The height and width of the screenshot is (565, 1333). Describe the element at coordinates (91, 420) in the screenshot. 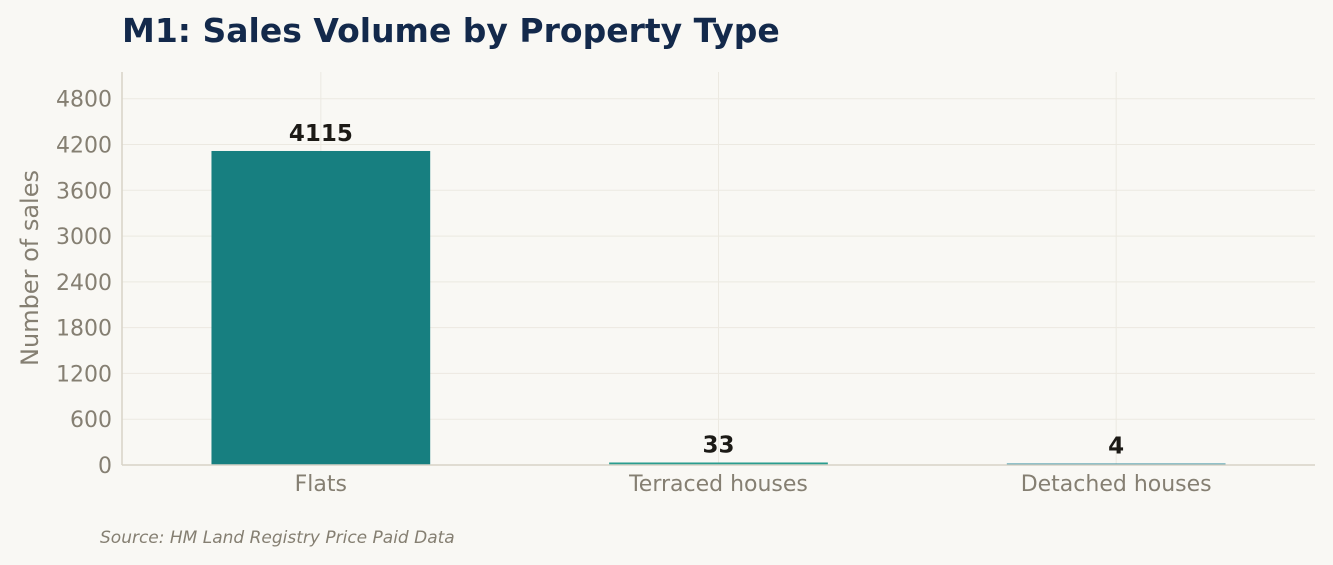

I see `y-tick-label: 600` at that location.